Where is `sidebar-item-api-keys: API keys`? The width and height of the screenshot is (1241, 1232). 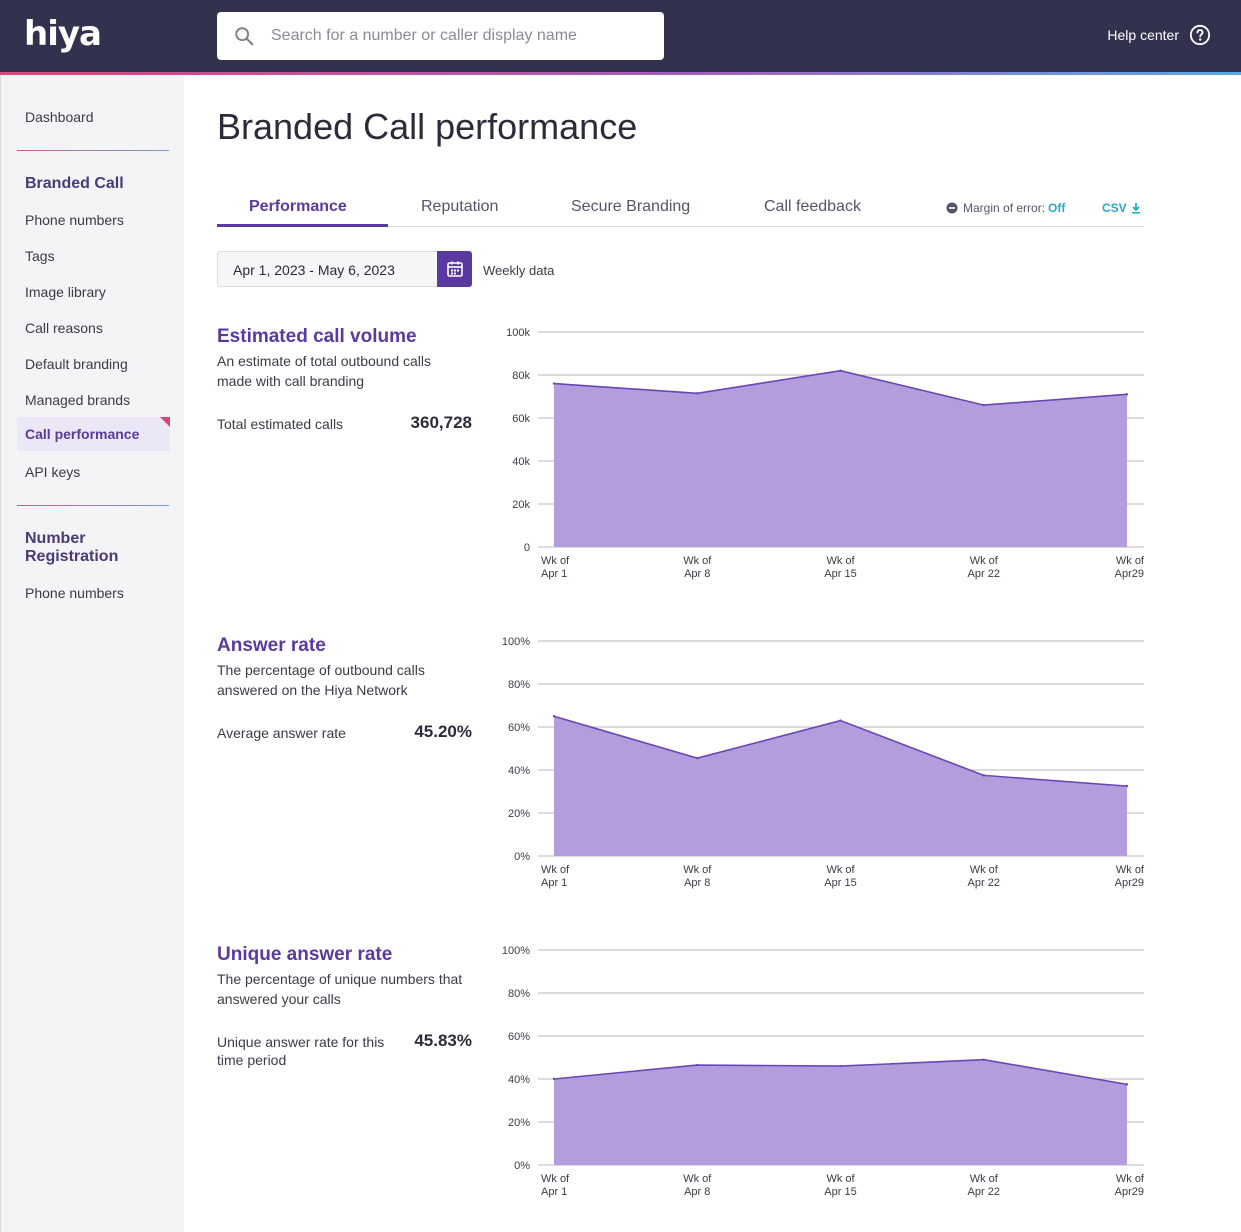 sidebar-item-api-keys: API keys is located at coordinates (53, 472).